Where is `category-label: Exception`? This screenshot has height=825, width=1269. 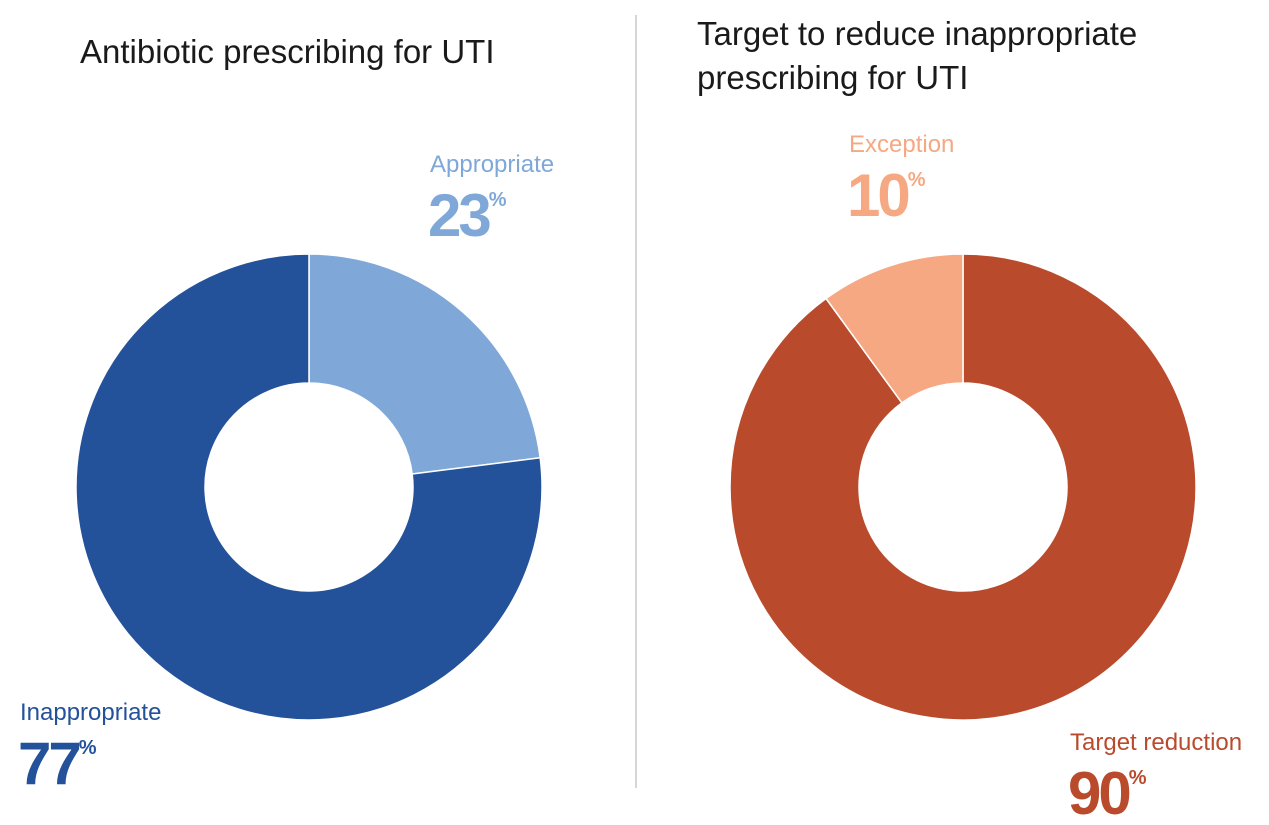 category-label: Exception is located at coordinates (901, 144).